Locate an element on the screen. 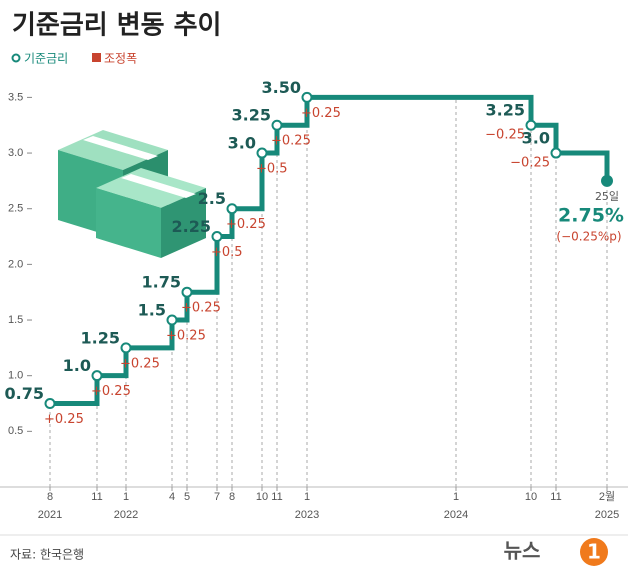 Image resolution: width=628 pixels, height=576 pixels. legend-label: 기준금리 is located at coordinates (46, 59).